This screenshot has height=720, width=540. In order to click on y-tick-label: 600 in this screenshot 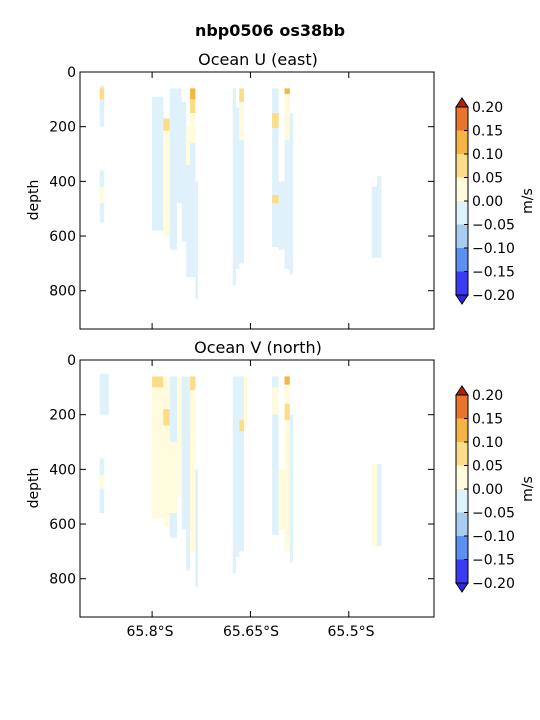, I will do `click(62, 525)`.